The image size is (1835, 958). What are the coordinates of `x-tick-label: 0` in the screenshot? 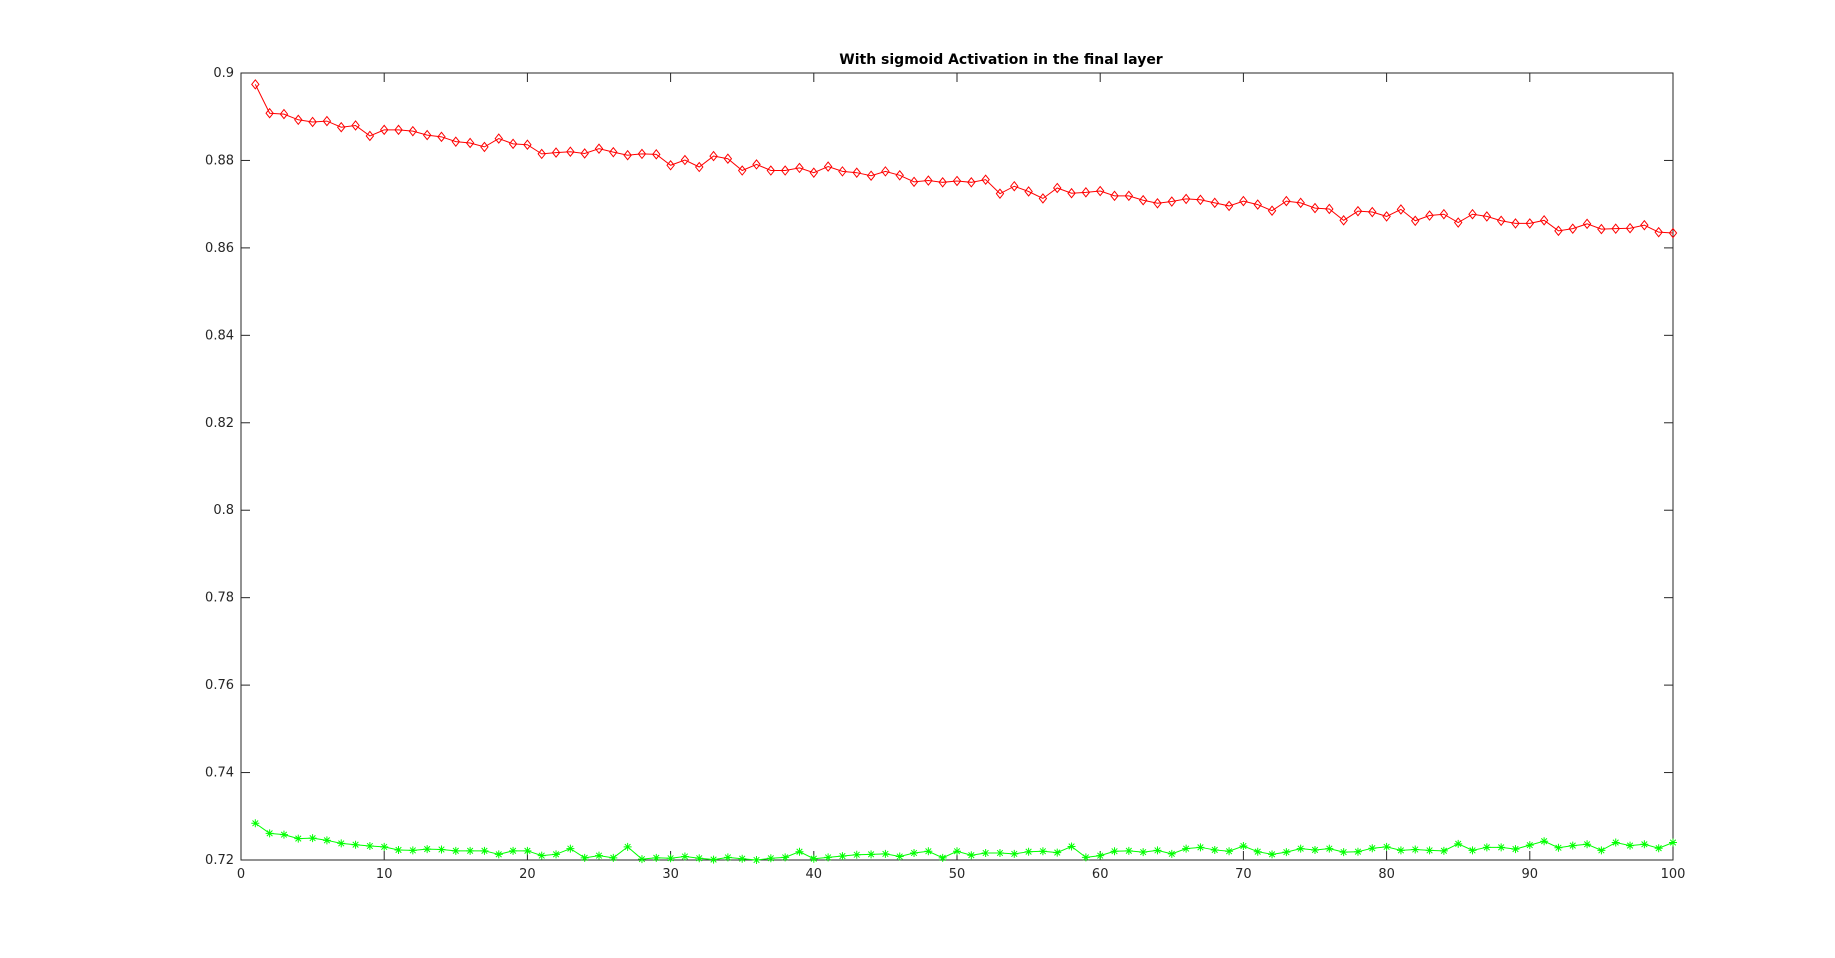 It's located at (241, 874).